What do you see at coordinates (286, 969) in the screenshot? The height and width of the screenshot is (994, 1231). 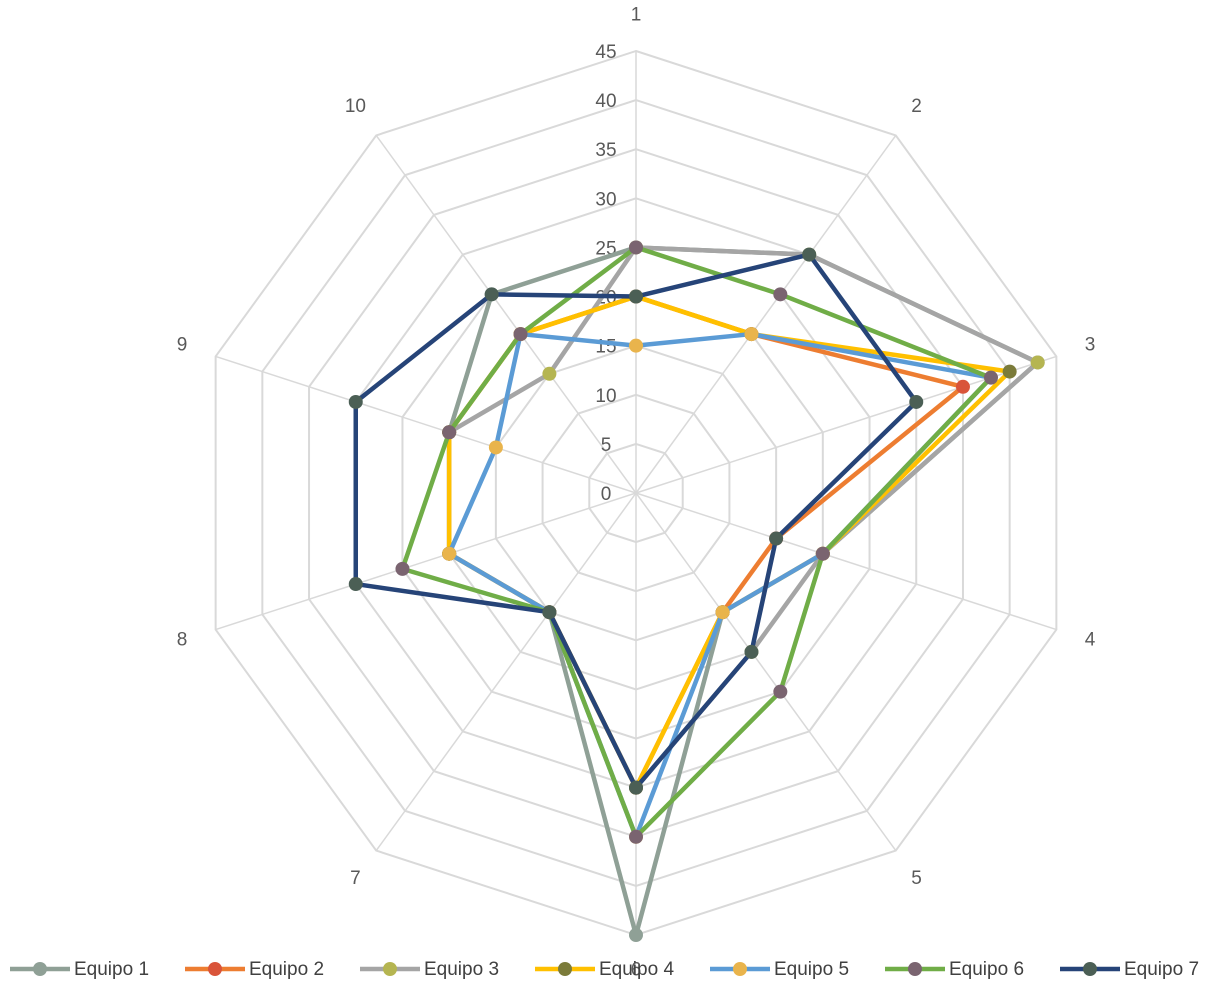 I see `legend-label: Equipo 2` at bounding box center [286, 969].